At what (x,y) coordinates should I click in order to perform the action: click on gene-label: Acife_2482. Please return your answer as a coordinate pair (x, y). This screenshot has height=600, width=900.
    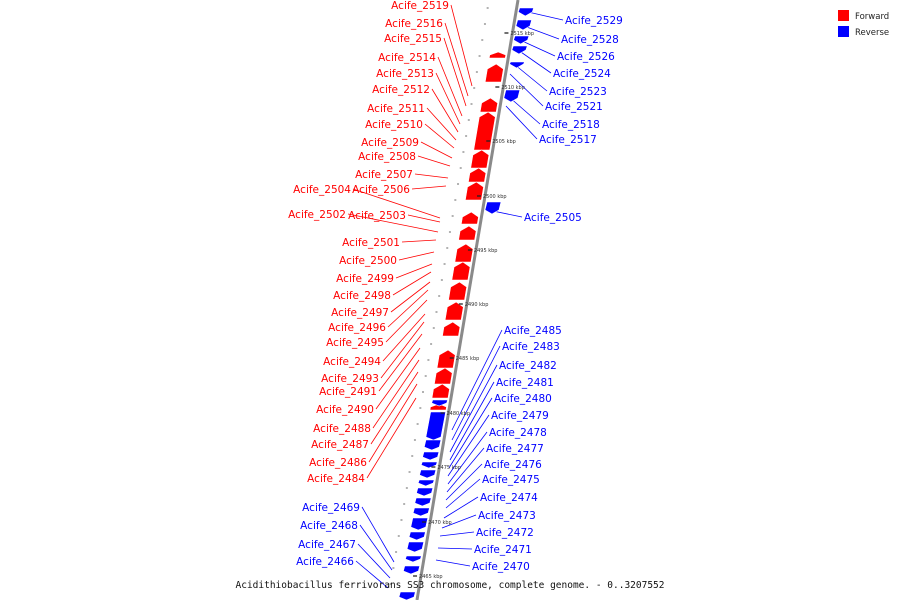
    Looking at the image, I should click on (528, 366).